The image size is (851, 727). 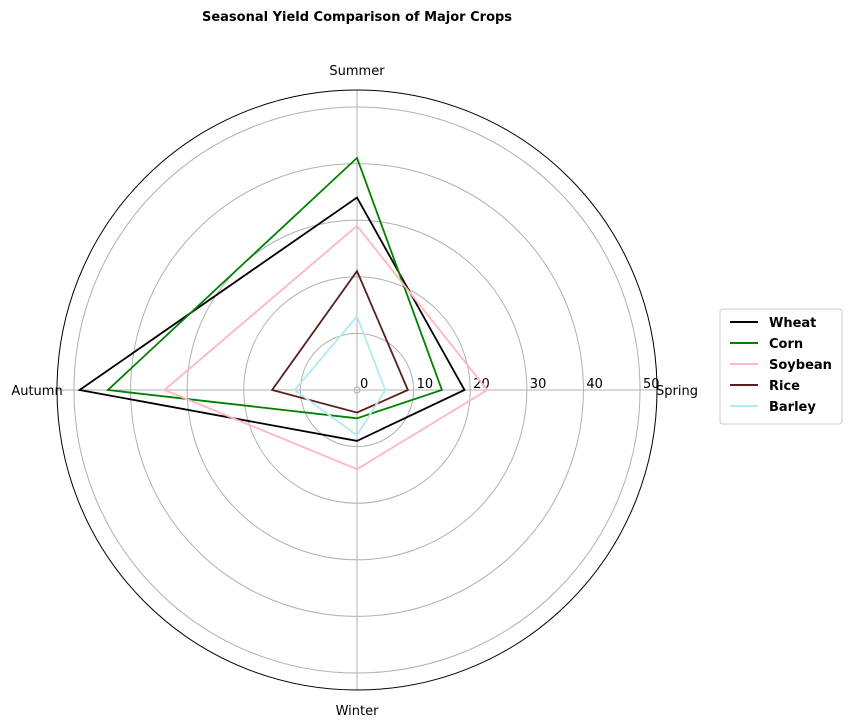 I want to click on series-line-soybean, so click(x=325, y=347).